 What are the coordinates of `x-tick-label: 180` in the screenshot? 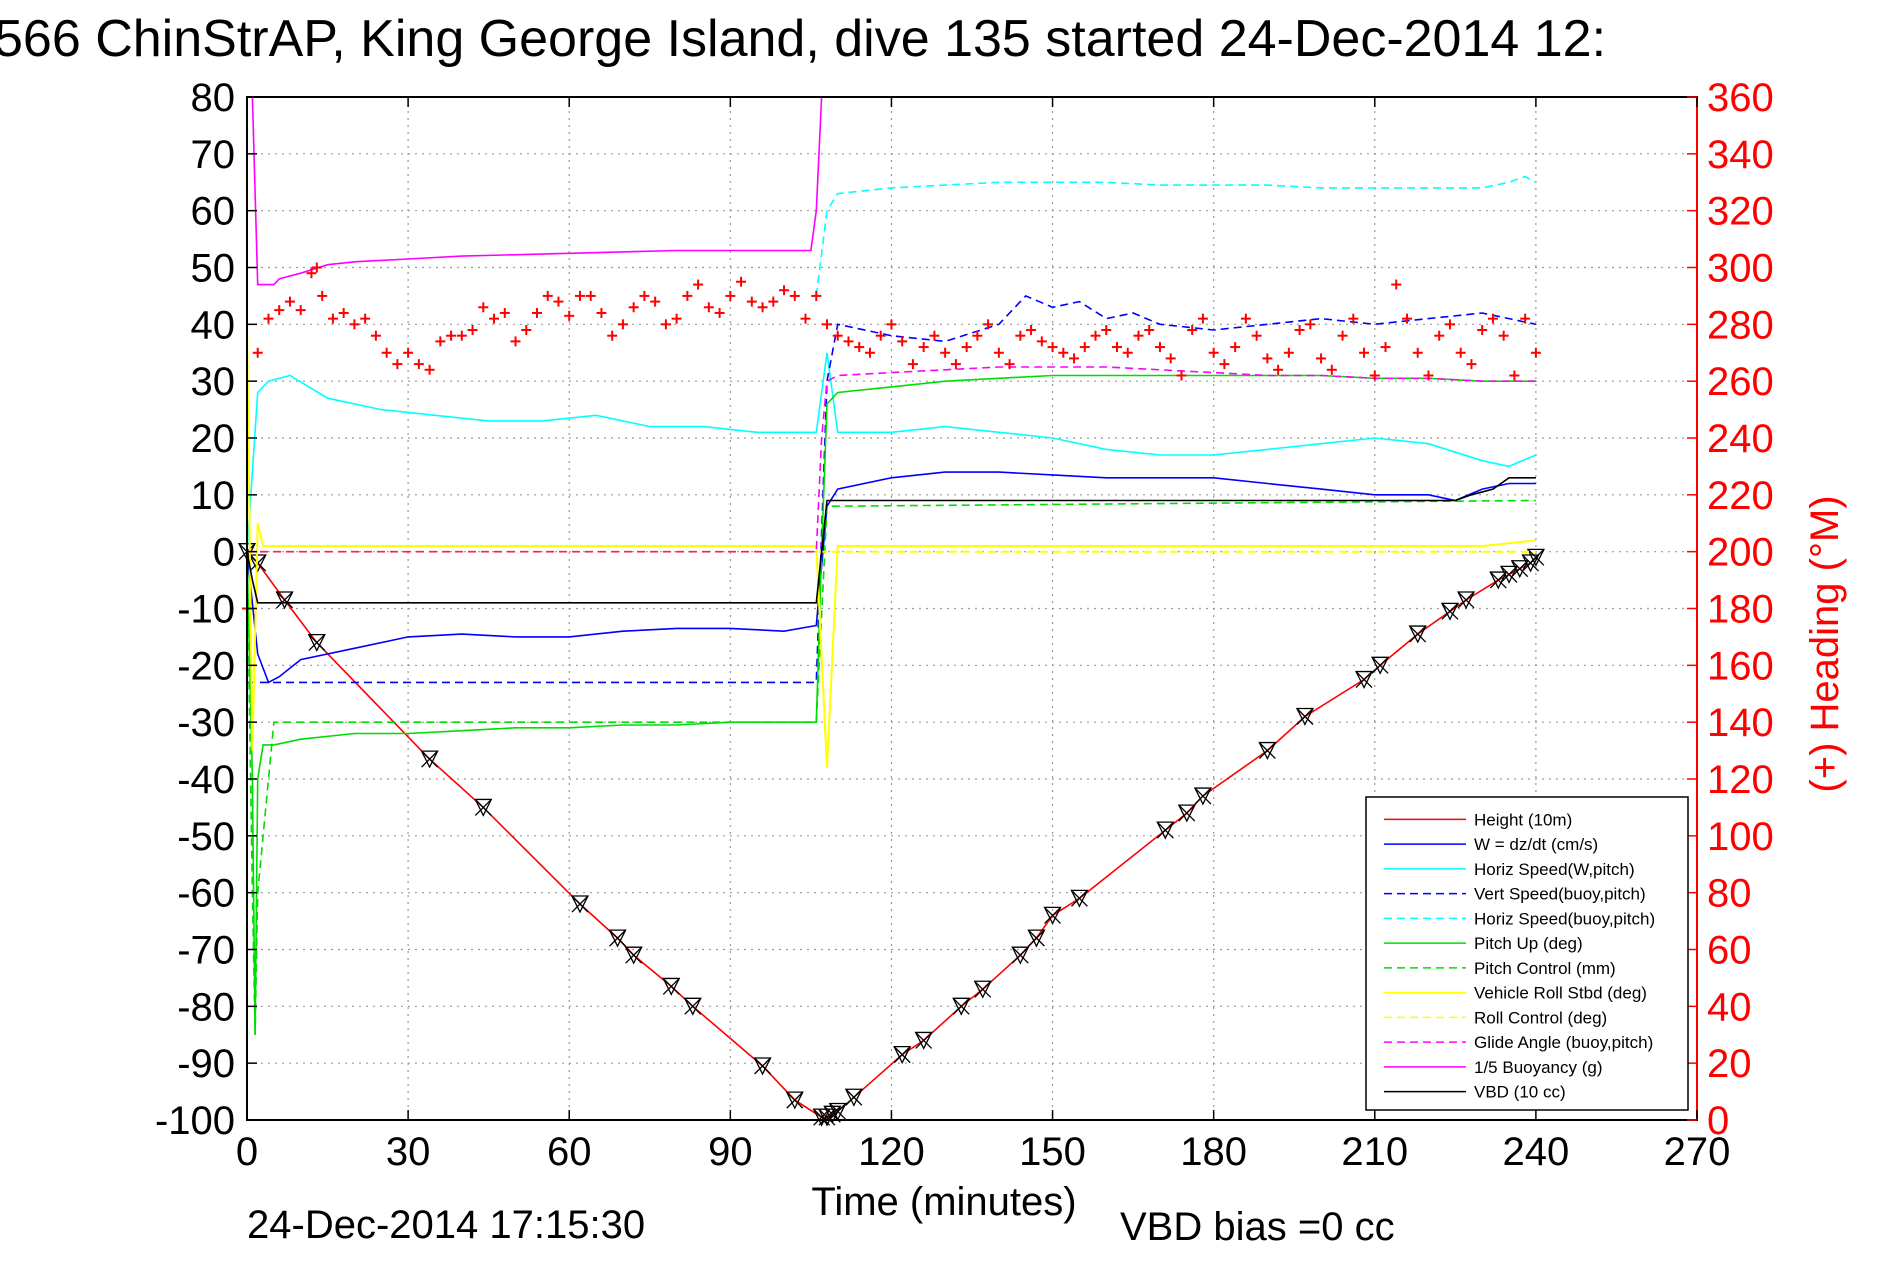 It's located at (1213, 1152).